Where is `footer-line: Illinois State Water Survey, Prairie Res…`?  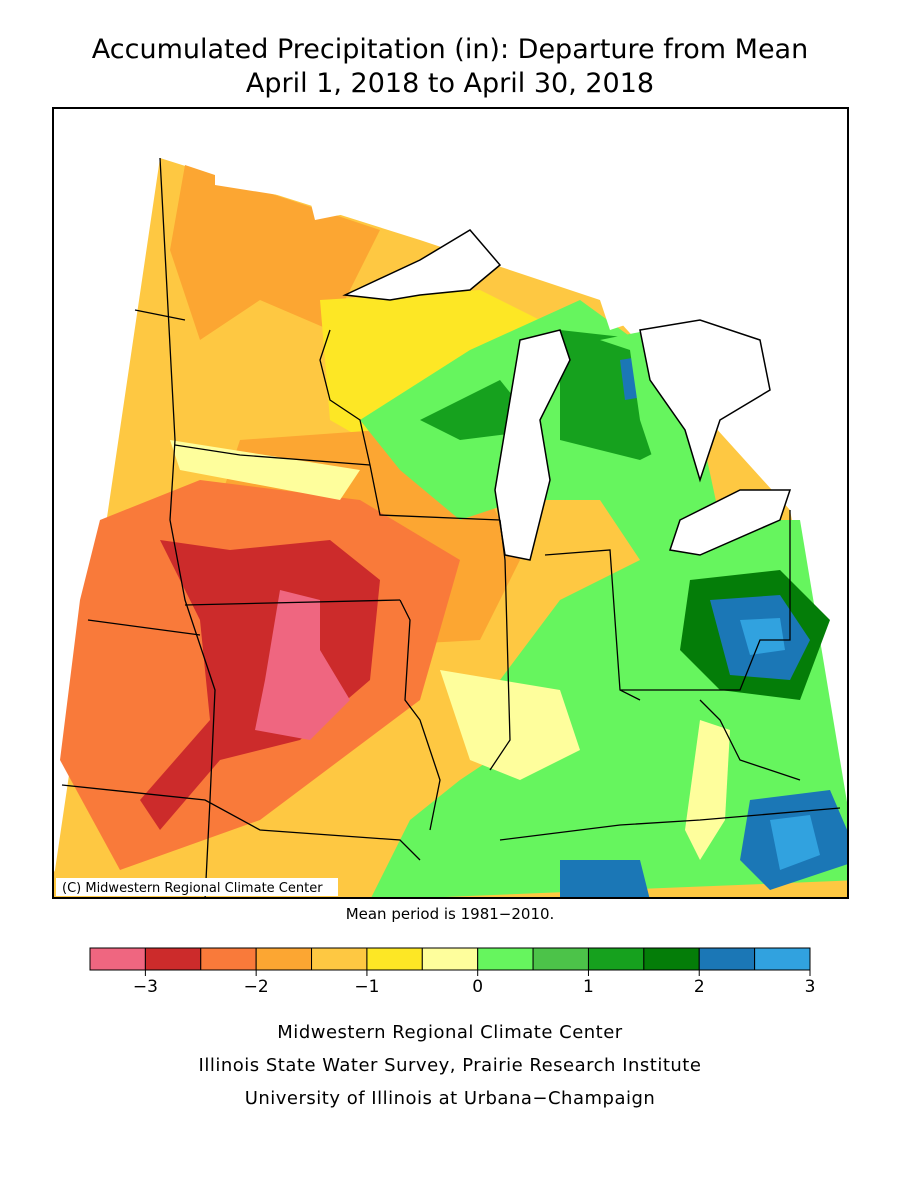
footer-line: Illinois State Water Survey, Prairie Res… is located at coordinates (450, 1065).